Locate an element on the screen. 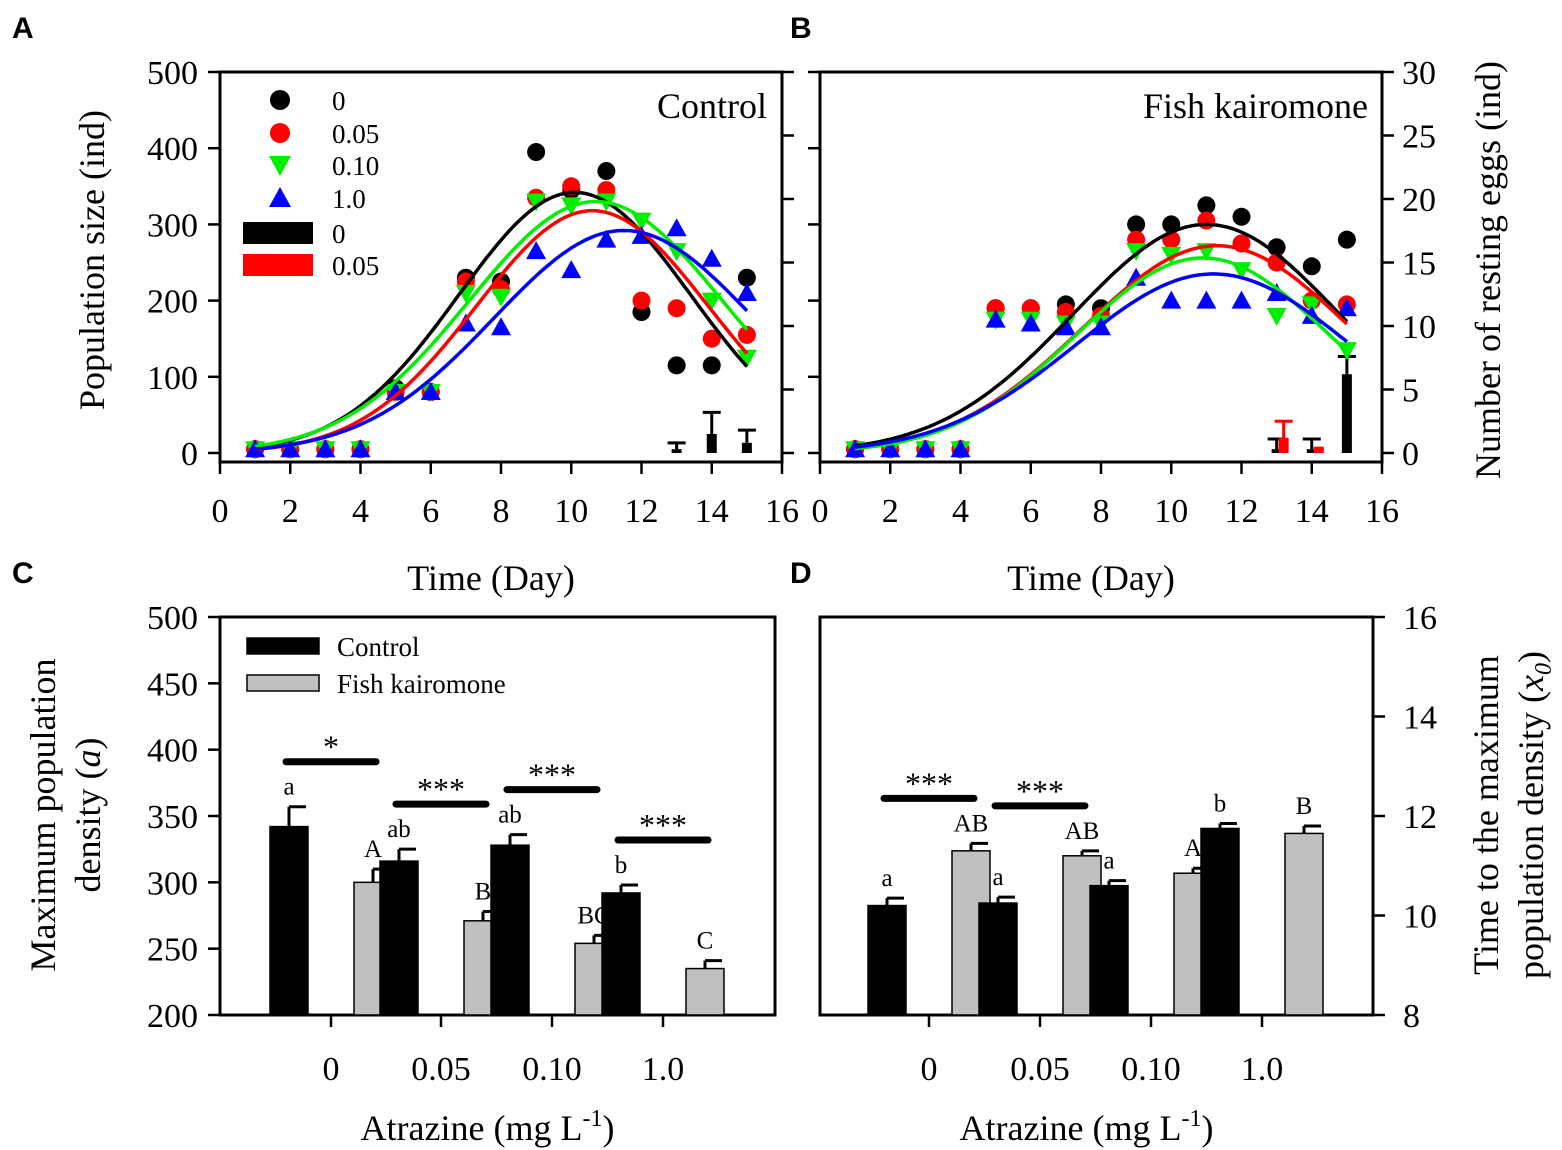 Image resolution: width=1562 pixels, height=1150 pixels. x-tick-label-a: 10 is located at coordinates (571, 511).